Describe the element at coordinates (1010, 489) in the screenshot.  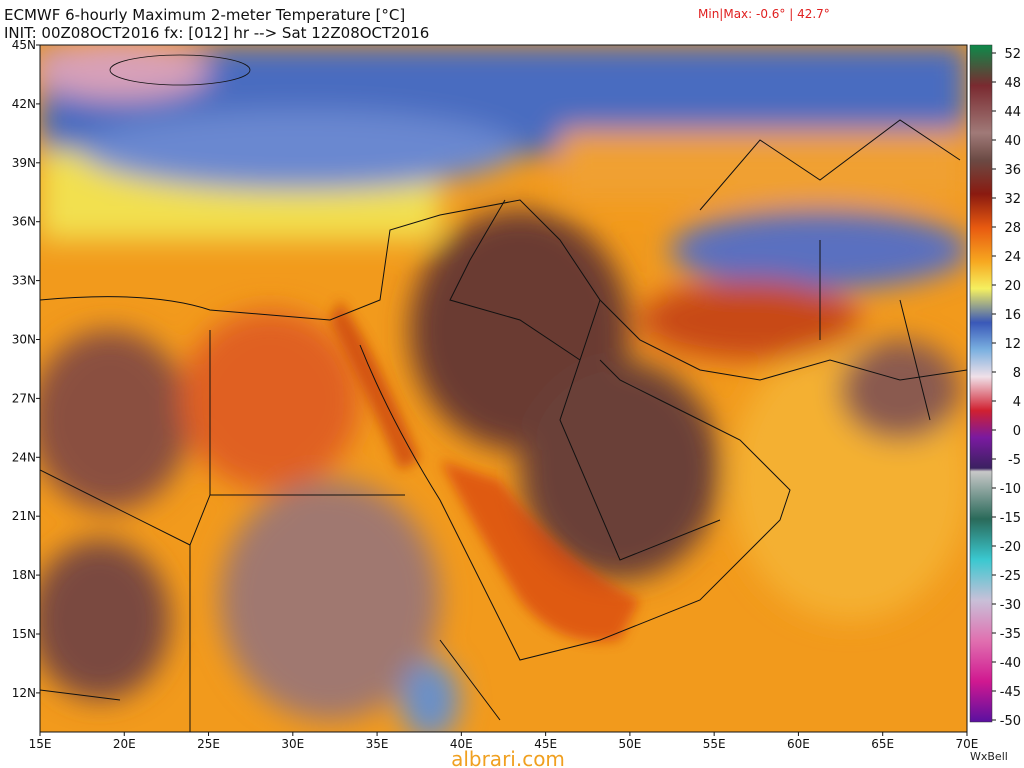
I see `colorbar-label: -10` at that location.